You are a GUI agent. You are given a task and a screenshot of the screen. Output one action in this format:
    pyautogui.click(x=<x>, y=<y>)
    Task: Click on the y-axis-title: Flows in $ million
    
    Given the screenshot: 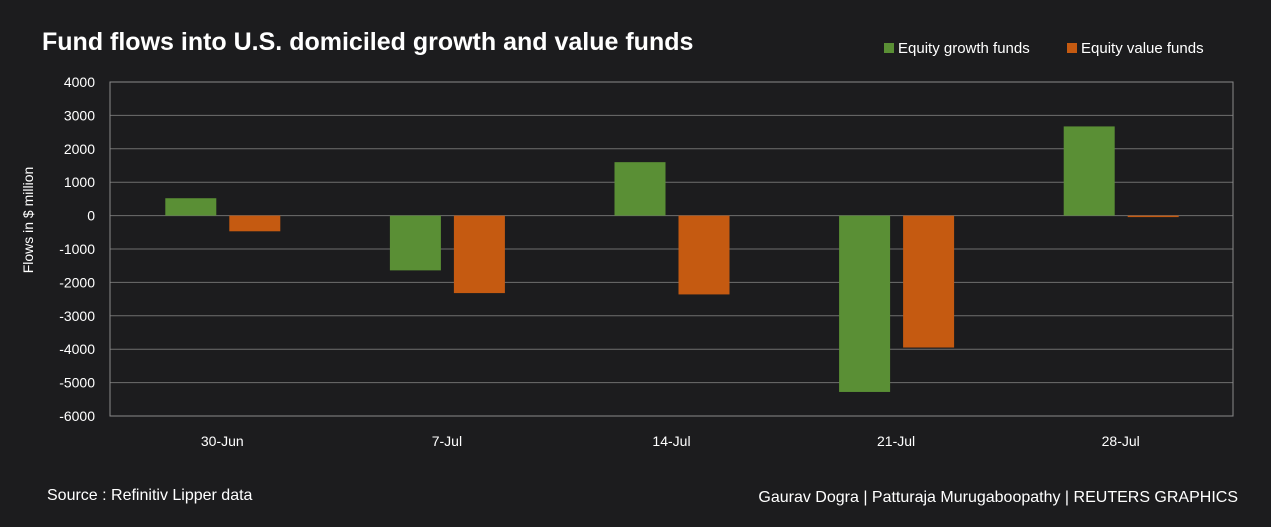 What is the action you would take?
    pyautogui.click(x=28, y=220)
    